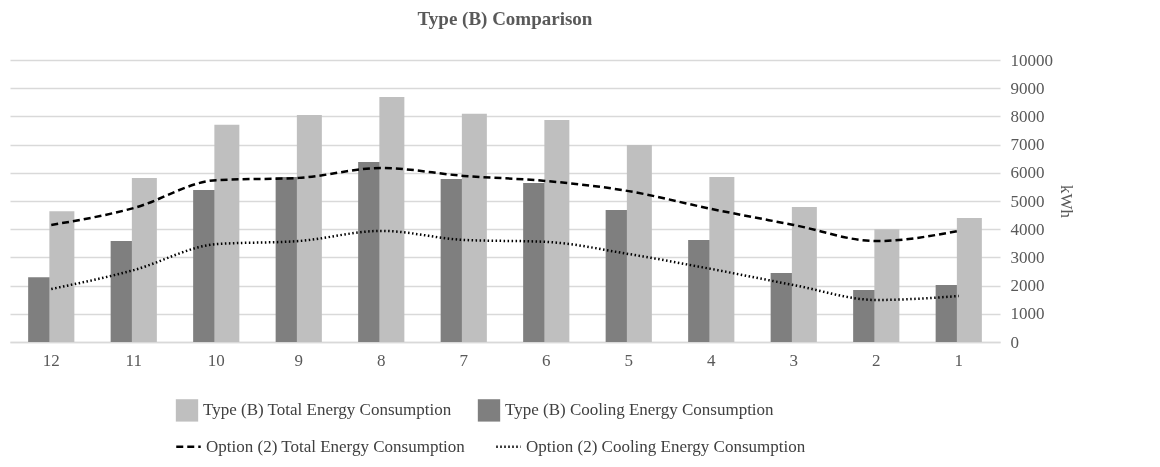  Describe the element at coordinates (1027, 88) in the screenshot. I see `y2-tick-label: 9000` at that location.